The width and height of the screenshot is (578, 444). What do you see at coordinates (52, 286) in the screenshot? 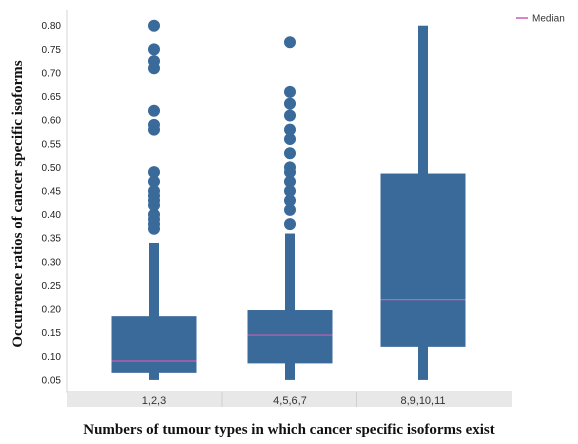
I see `y-tick-label: 0.25` at bounding box center [52, 286].